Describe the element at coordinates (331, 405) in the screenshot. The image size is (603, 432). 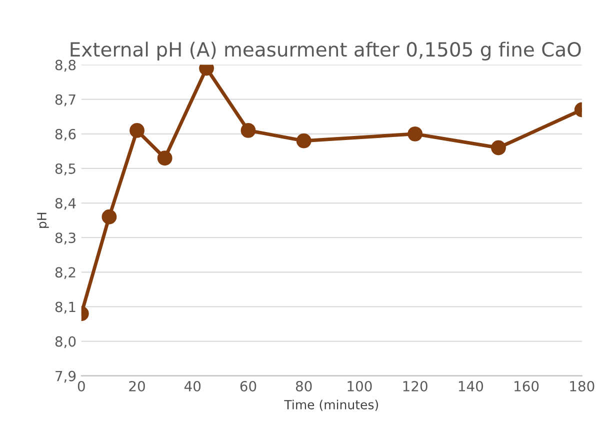
I see `x-axis-title: Time (minutes)` at that location.